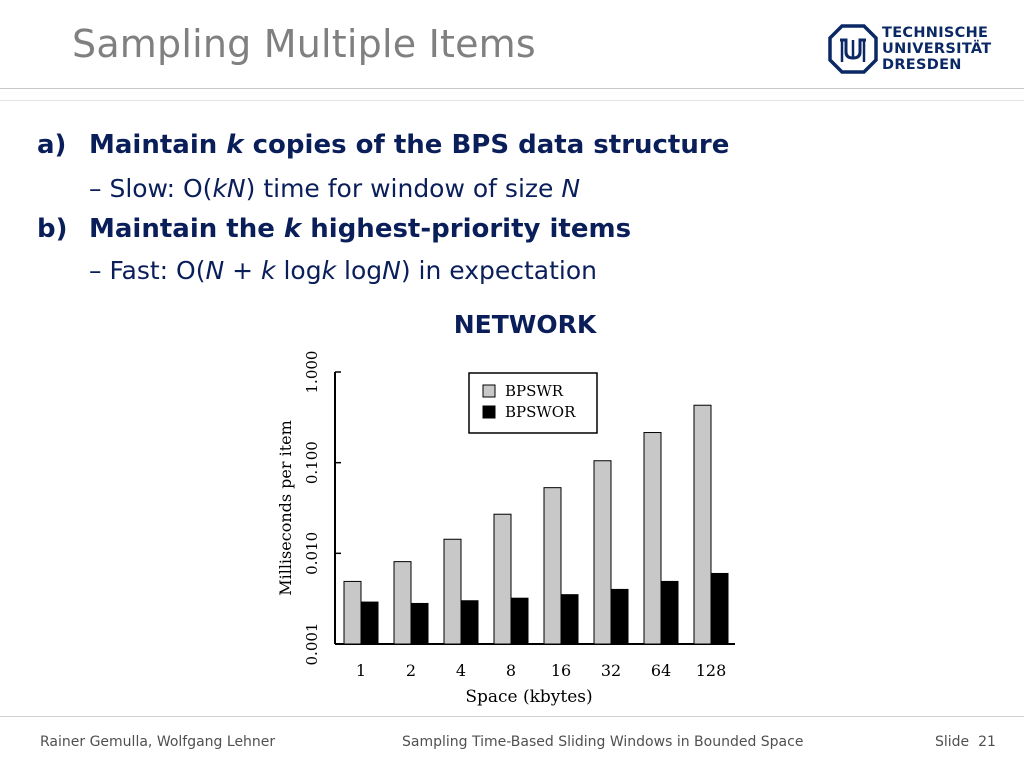 Image resolution: width=1024 pixels, height=768 pixels. What do you see at coordinates (411, 670) in the screenshot?
I see `x-tick-label: 2` at bounding box center [411, 670].